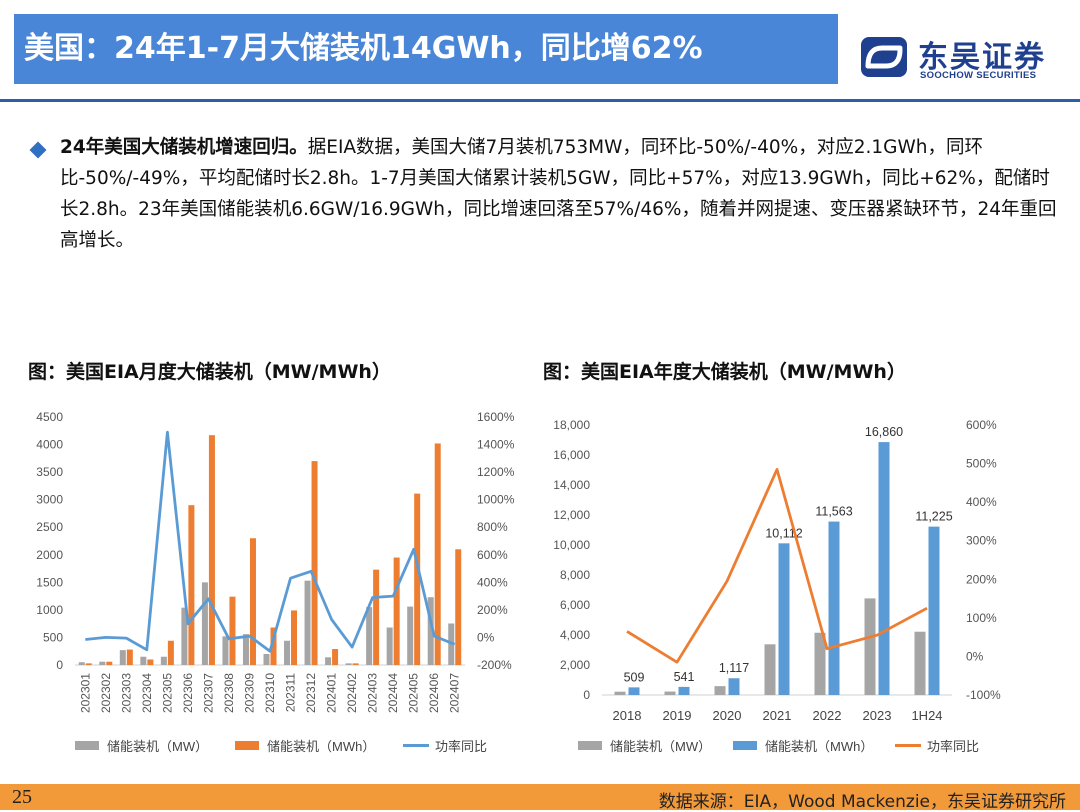  Describe the element at coordinates (53, 637) in the screenshot. I see `left-axis-tick-label: 500` at that location.